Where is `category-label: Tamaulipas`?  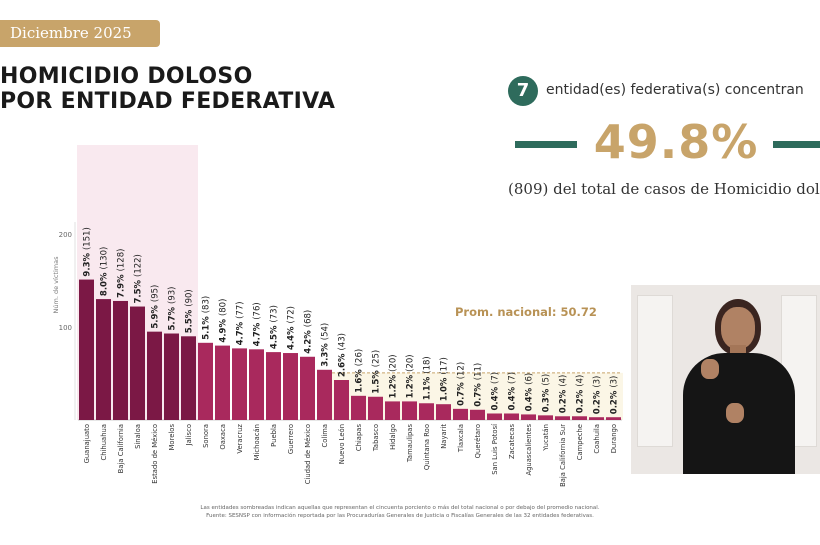 category-label: Tamaulipas is located at coordinates (410, 444).